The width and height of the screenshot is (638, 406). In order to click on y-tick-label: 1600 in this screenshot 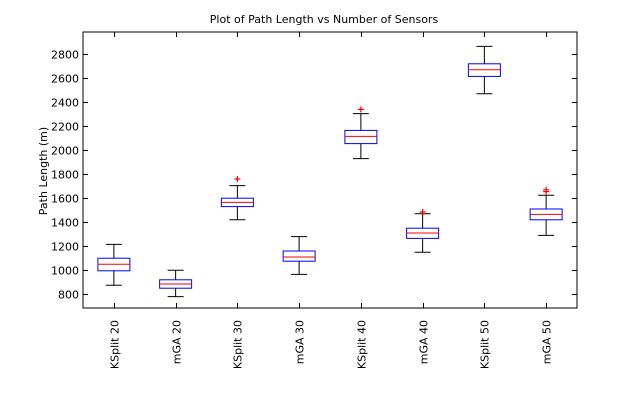, I will do `click(65, 199)`.